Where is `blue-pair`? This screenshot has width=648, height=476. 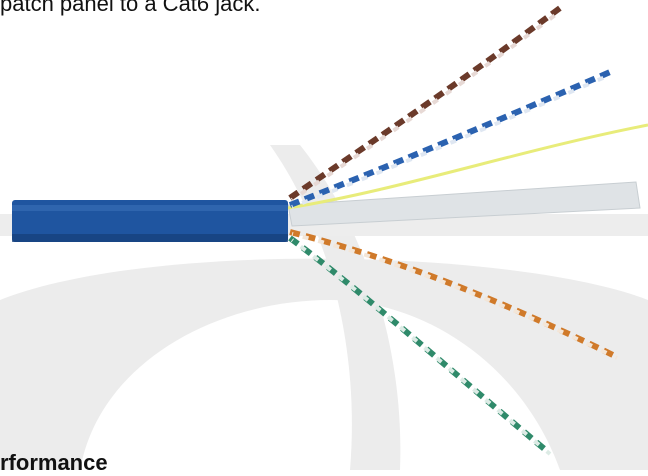 blue-pair is located at coordinates (450, 138).